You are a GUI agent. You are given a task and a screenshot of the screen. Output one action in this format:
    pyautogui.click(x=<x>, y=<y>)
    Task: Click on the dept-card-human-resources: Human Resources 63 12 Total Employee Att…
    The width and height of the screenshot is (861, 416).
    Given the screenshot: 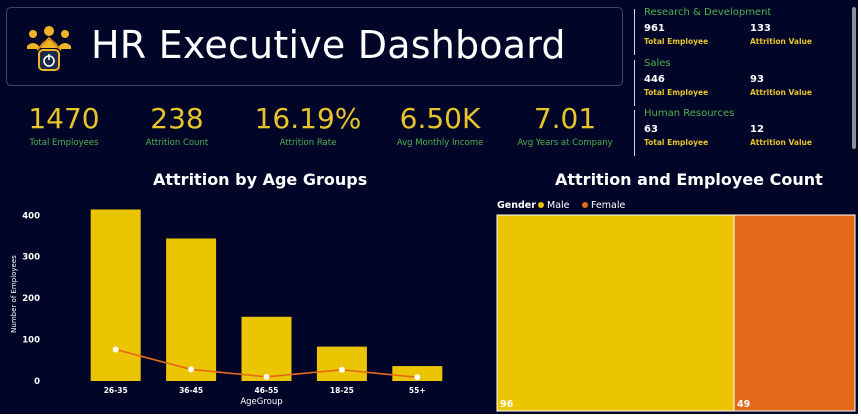 What is the action you would take?
    pyautogui.click(x=742, y=132)
    